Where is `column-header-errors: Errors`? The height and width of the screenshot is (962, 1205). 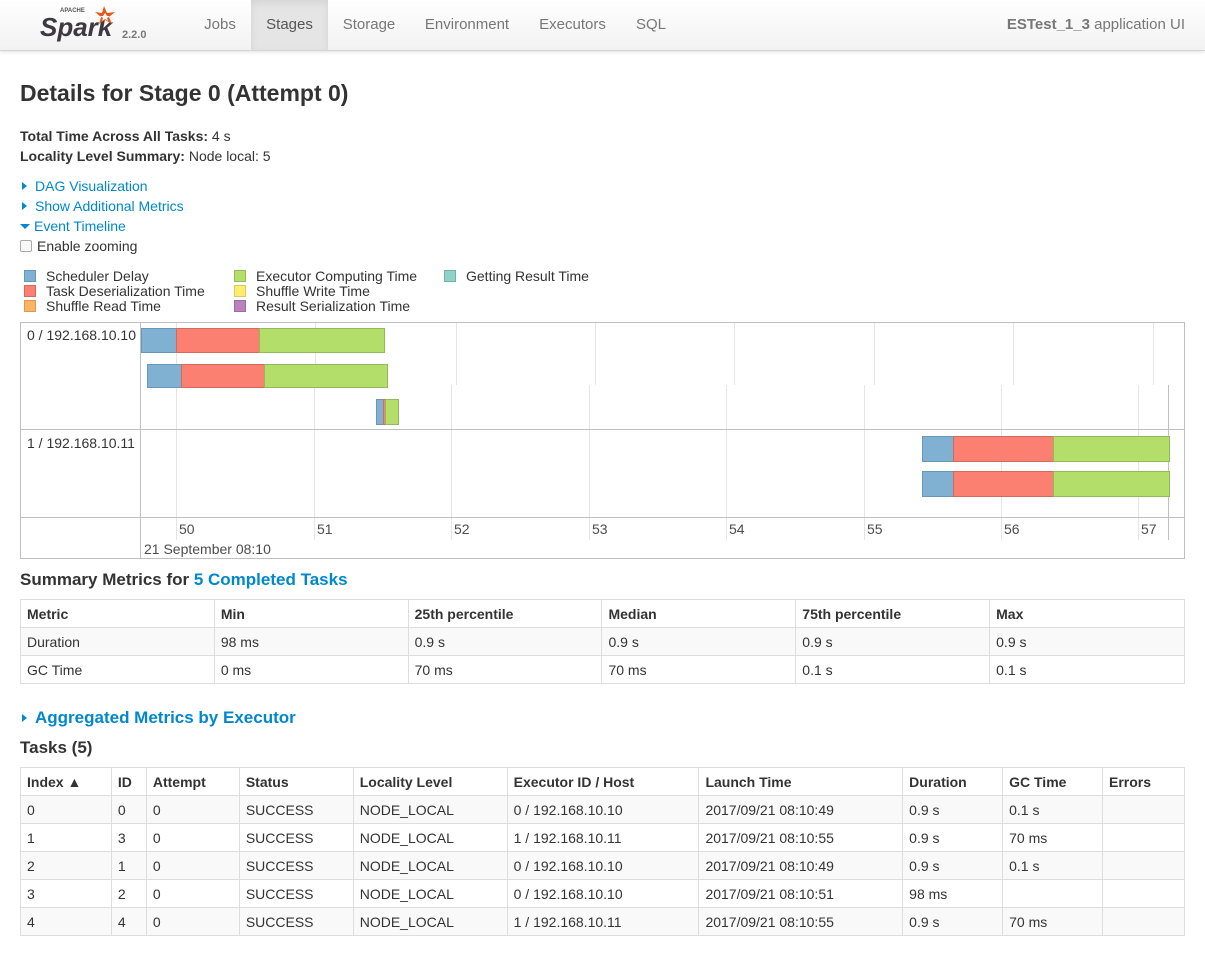
column-header-errors: Errors is located at coordinates (1143, 781).